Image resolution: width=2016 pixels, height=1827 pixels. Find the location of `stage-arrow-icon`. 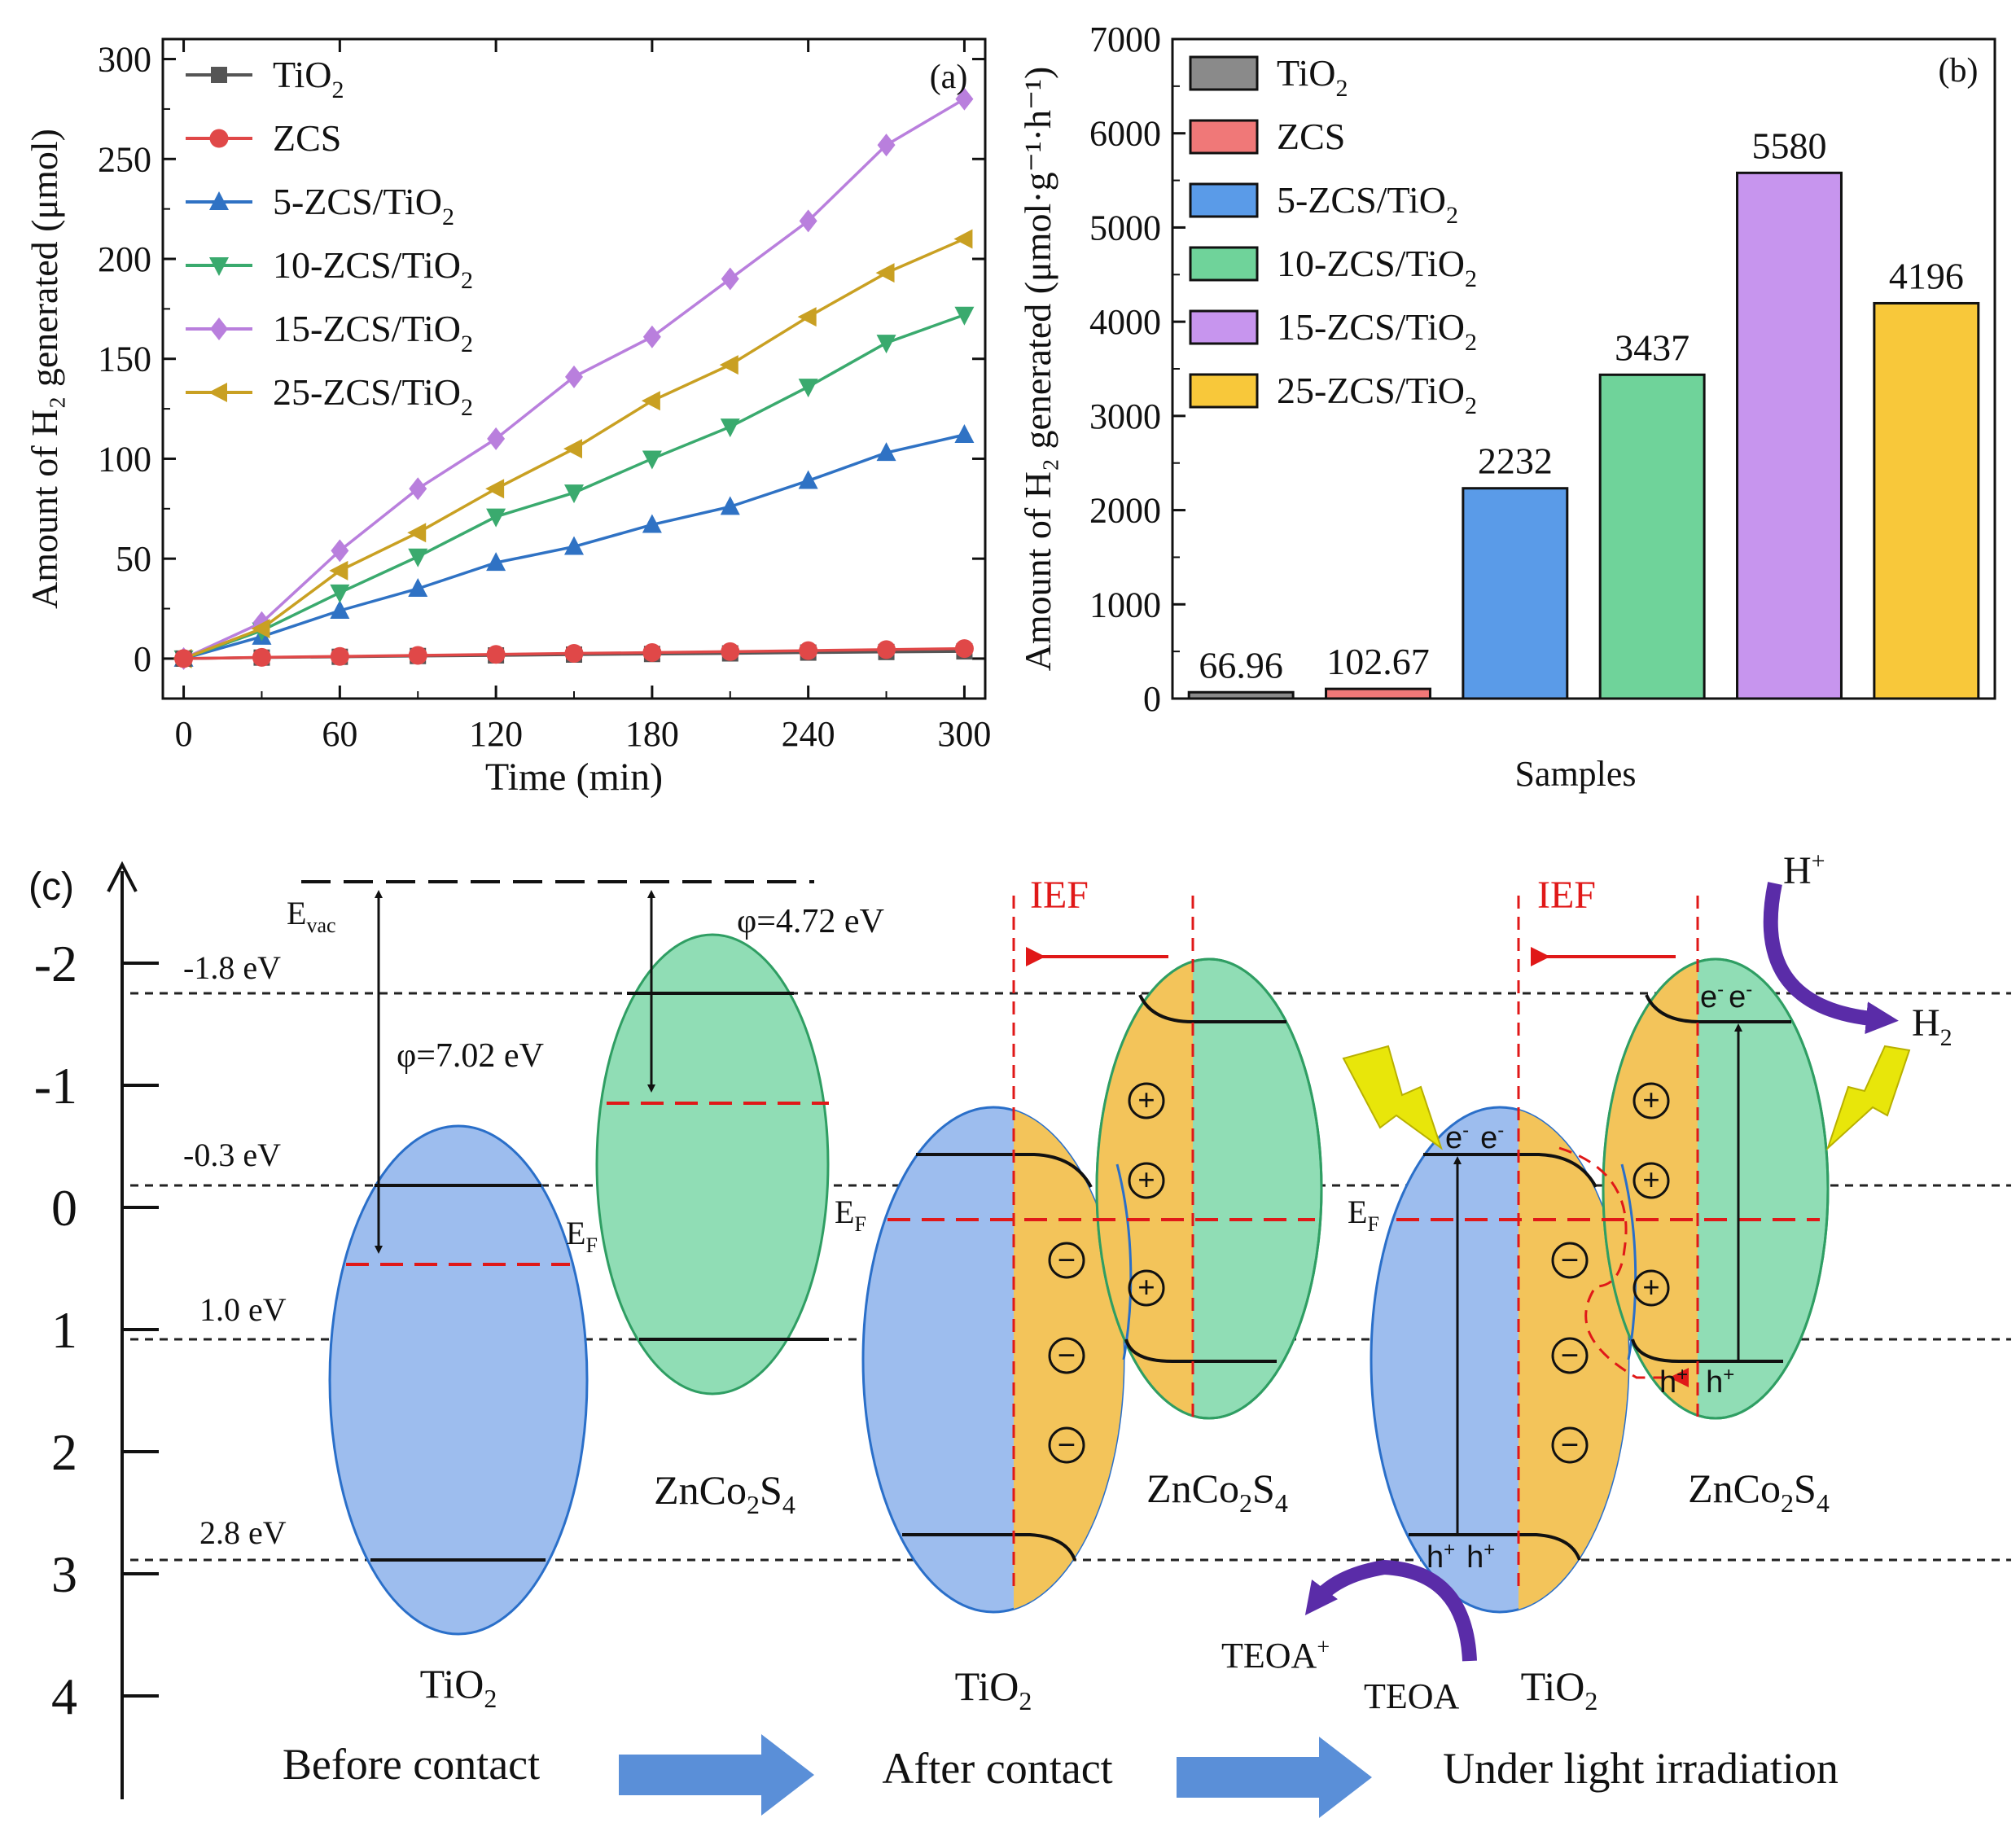

stage-arrow-icon is located at coordinates (716, 1775).